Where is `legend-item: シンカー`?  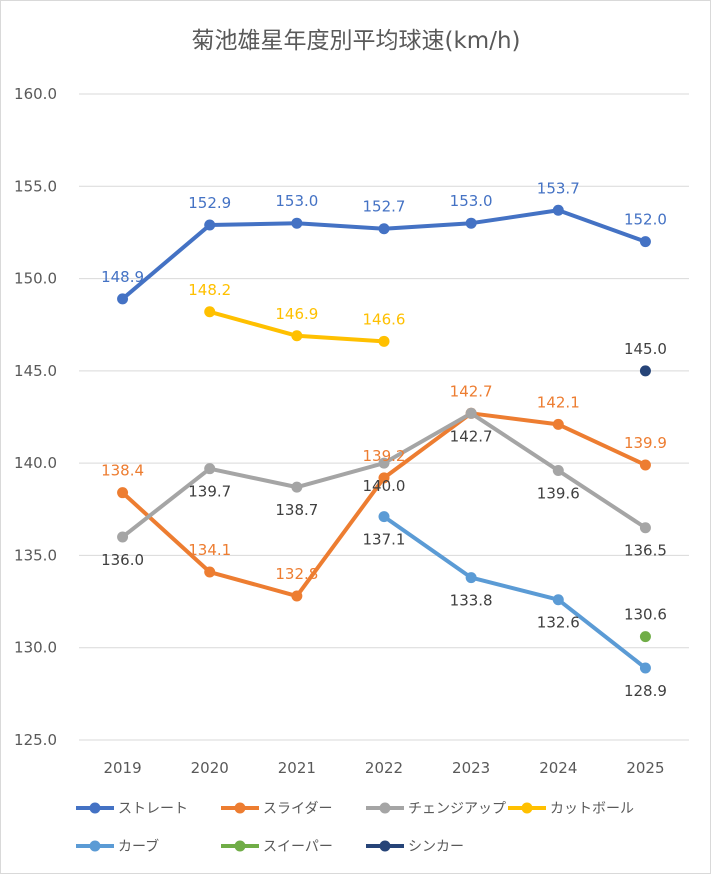
legend-item: シンカー is located at coordinates (415, 847).